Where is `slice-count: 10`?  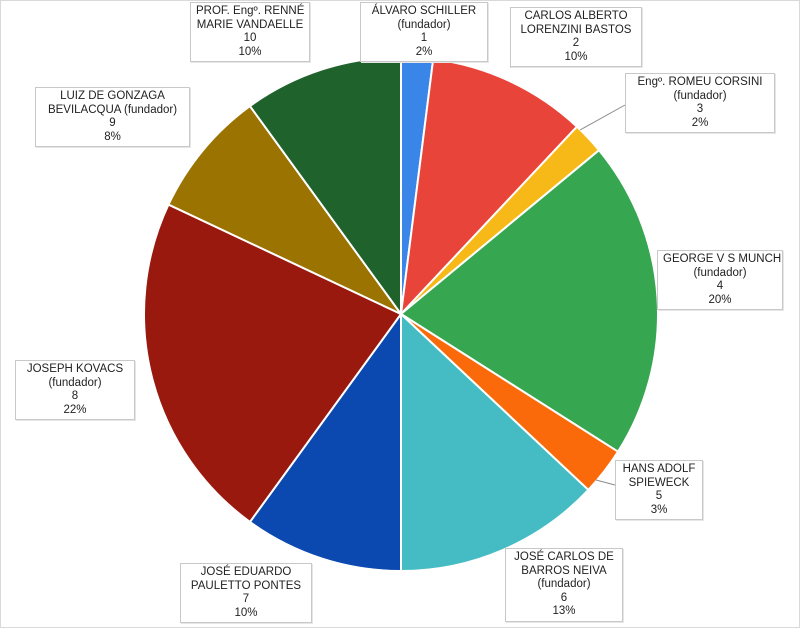 slice-count: 10 is located at coordinates (250, 38).